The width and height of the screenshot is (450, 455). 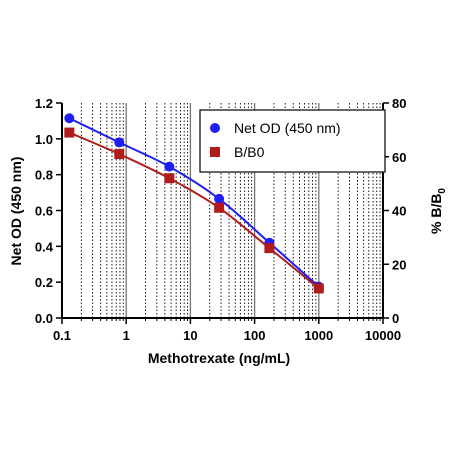 I want to click on legend-label-b-b0: B/B0, so click(x=249, y=152).